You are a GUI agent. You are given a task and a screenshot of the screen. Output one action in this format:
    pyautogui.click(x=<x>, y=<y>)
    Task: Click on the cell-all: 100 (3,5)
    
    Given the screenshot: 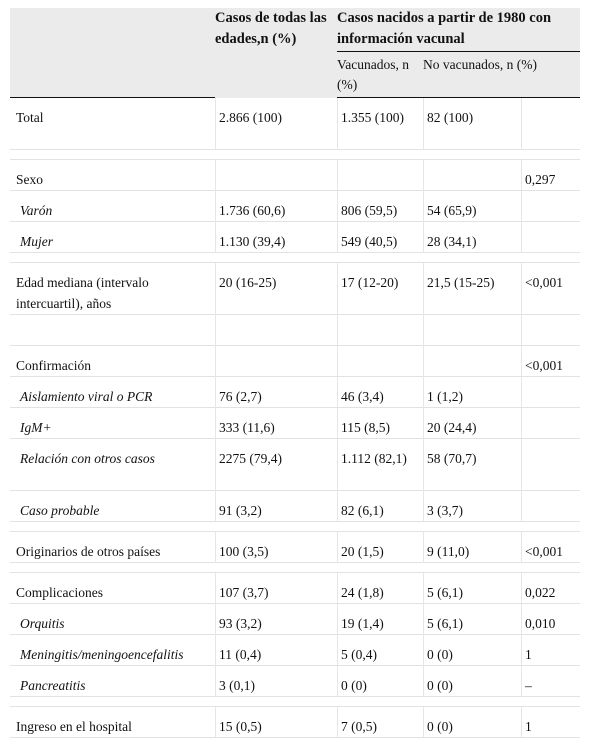 What is the action you would take?
    pyautogui.click(x=244, y=551)
    